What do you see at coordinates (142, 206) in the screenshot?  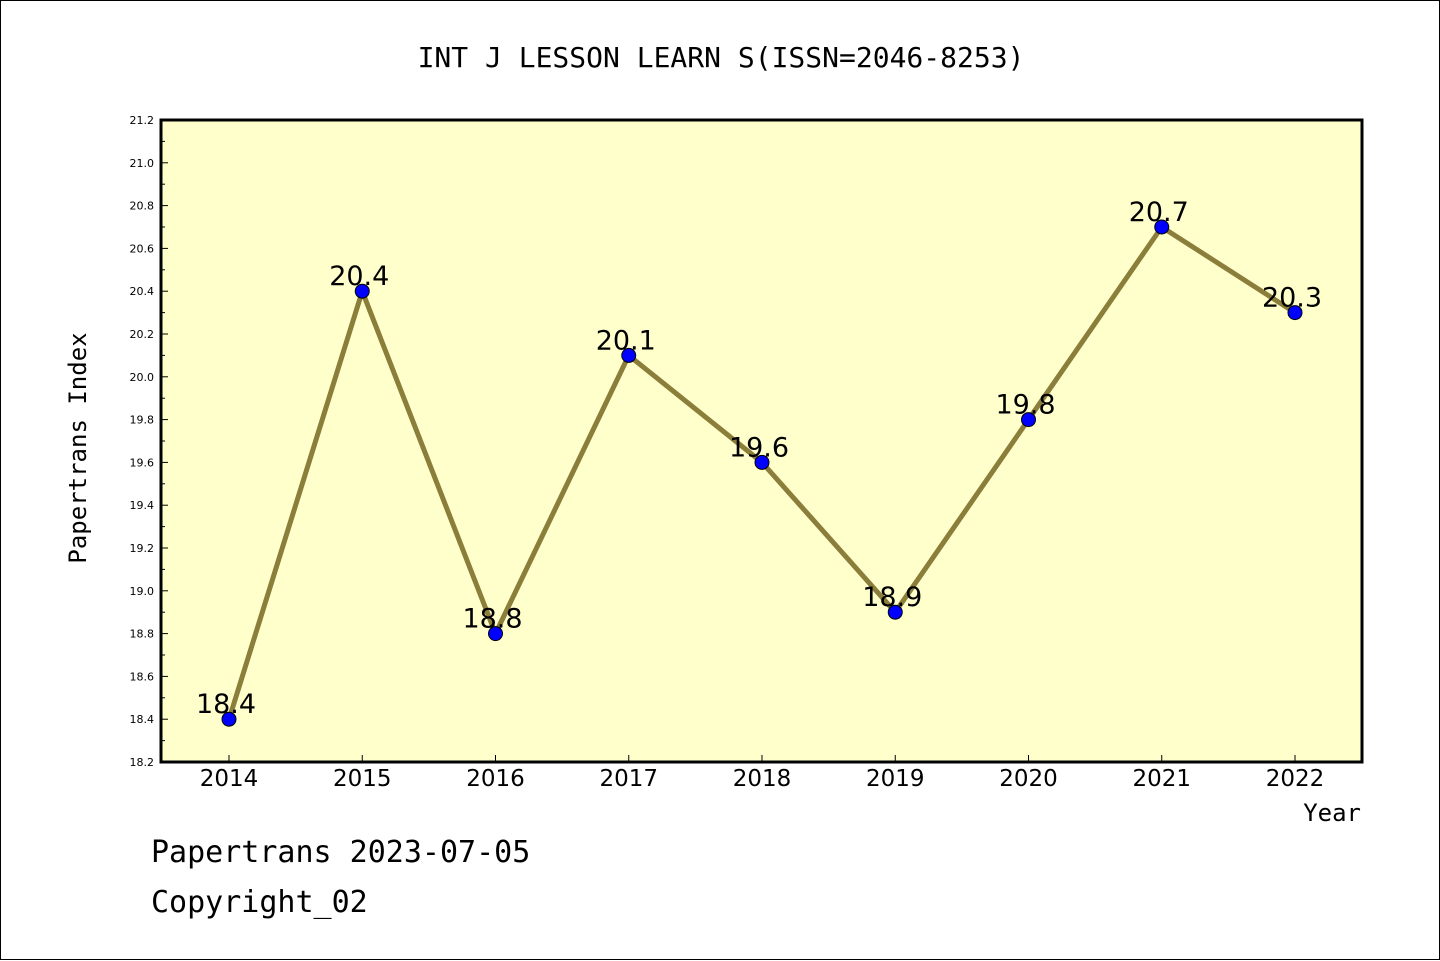 I see `y-tick-label: 20.8` at bounding box center [142, 206].